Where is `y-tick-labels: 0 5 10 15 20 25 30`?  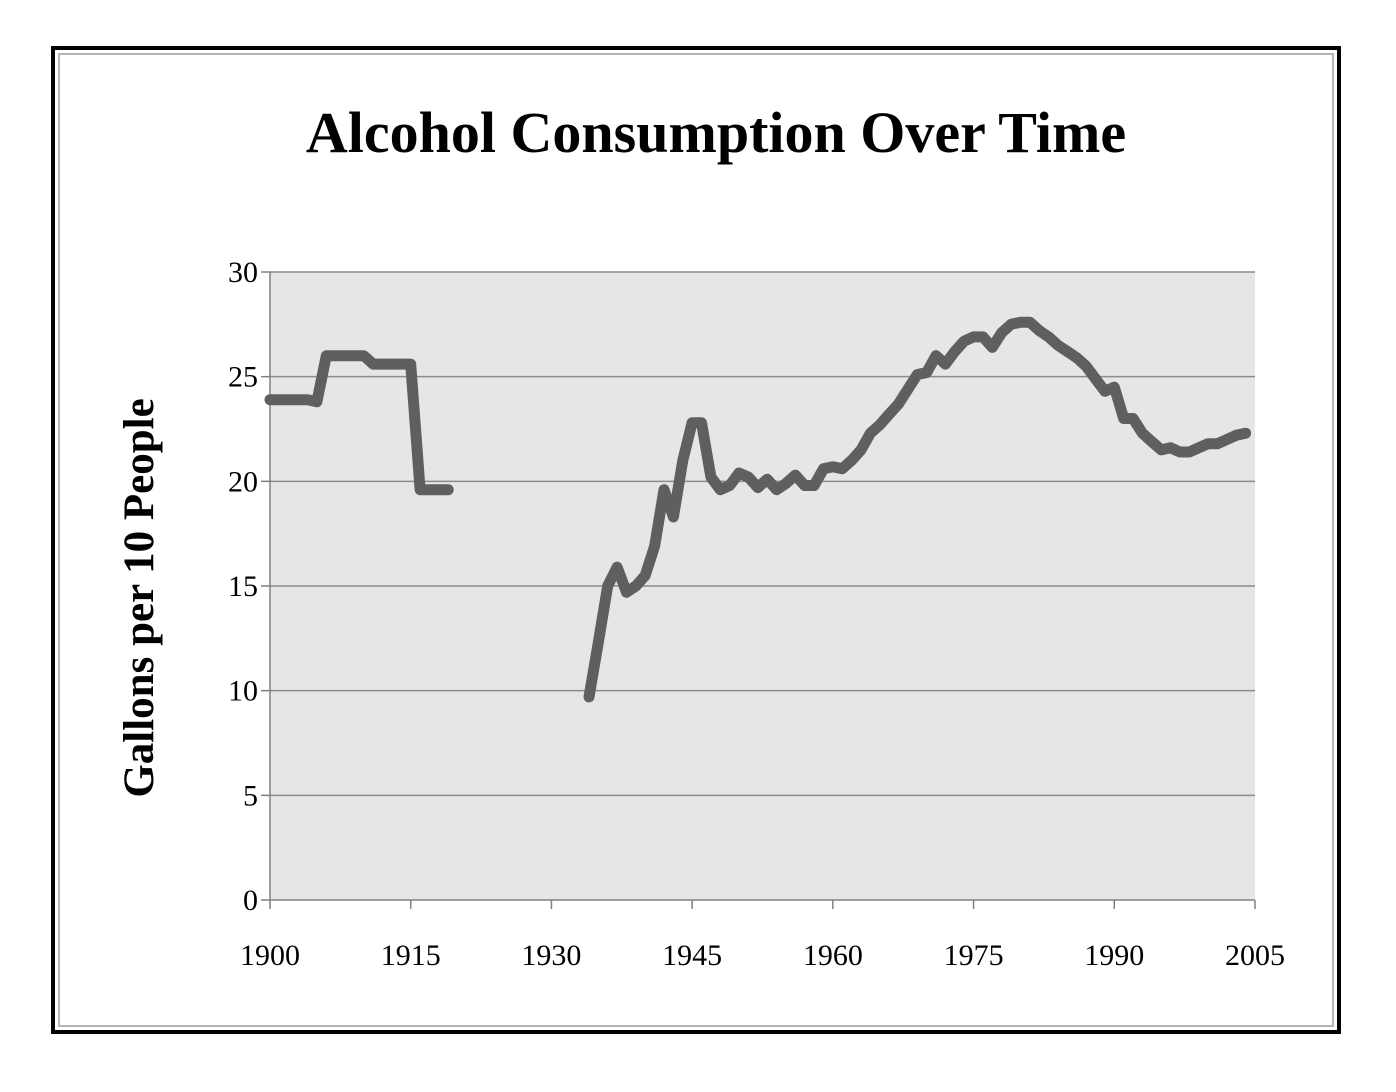 y-tick-labels: 0 5 10 15 20 25 30 is located at coordinates (243, 586).